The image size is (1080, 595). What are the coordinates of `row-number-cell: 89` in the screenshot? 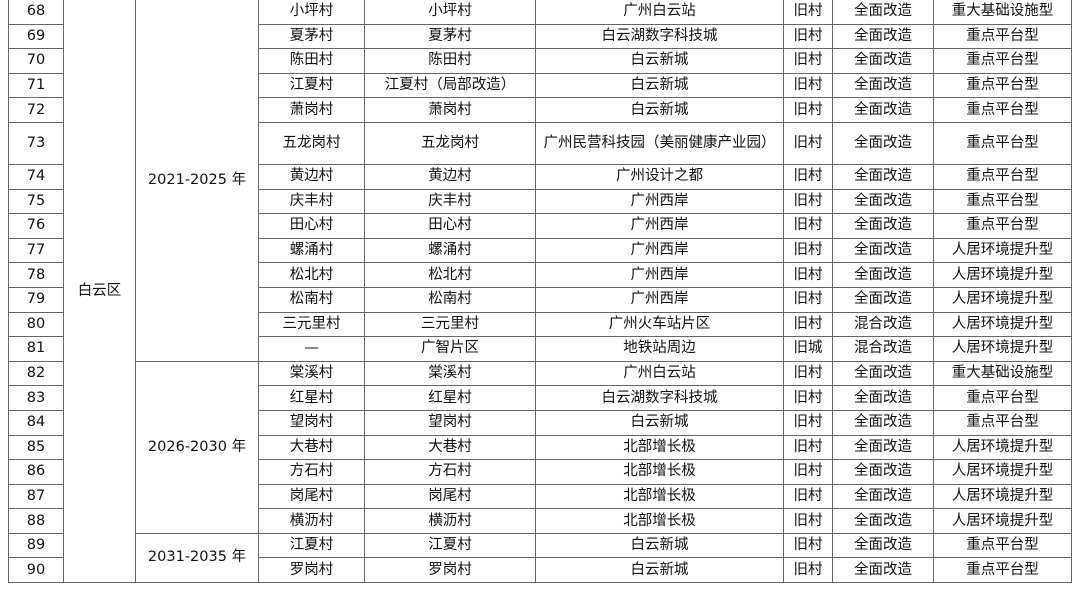 It's located at (36, 545).